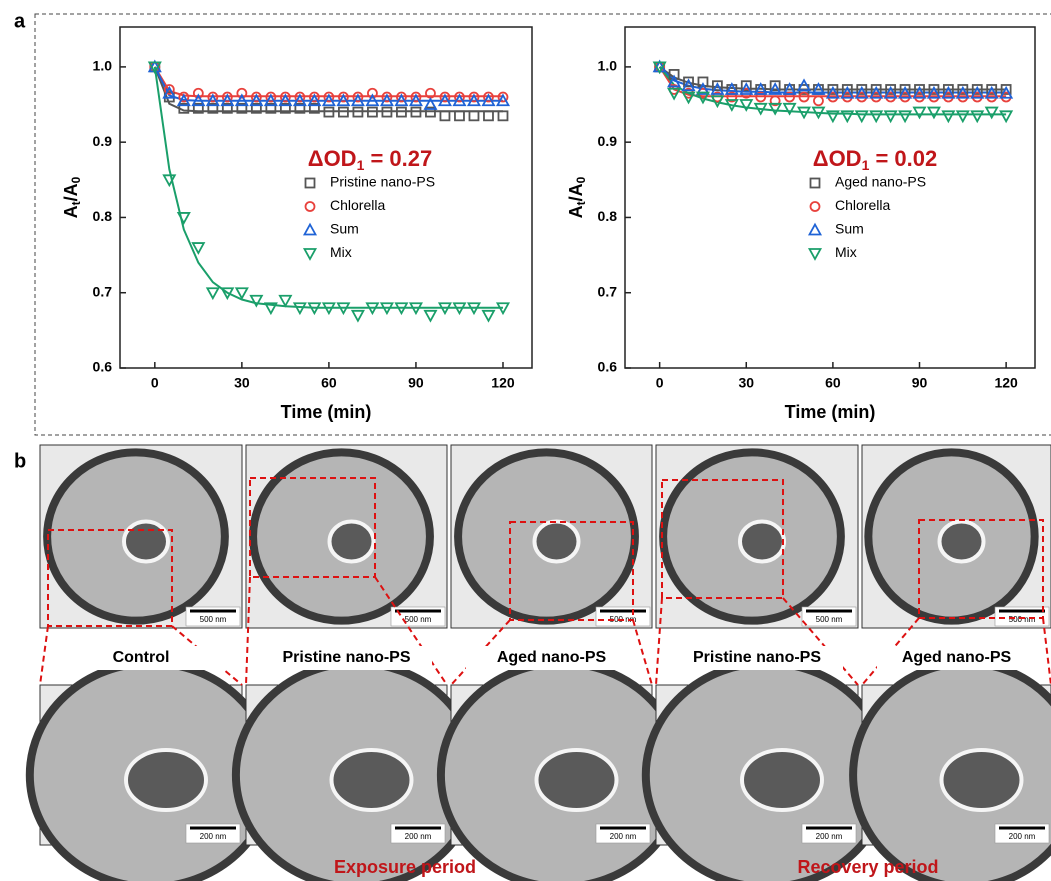  What do you see at coordinates (71, 211) in the screenshot?
I see `y-axis-label-part: A` at bounding box center [71, 211].